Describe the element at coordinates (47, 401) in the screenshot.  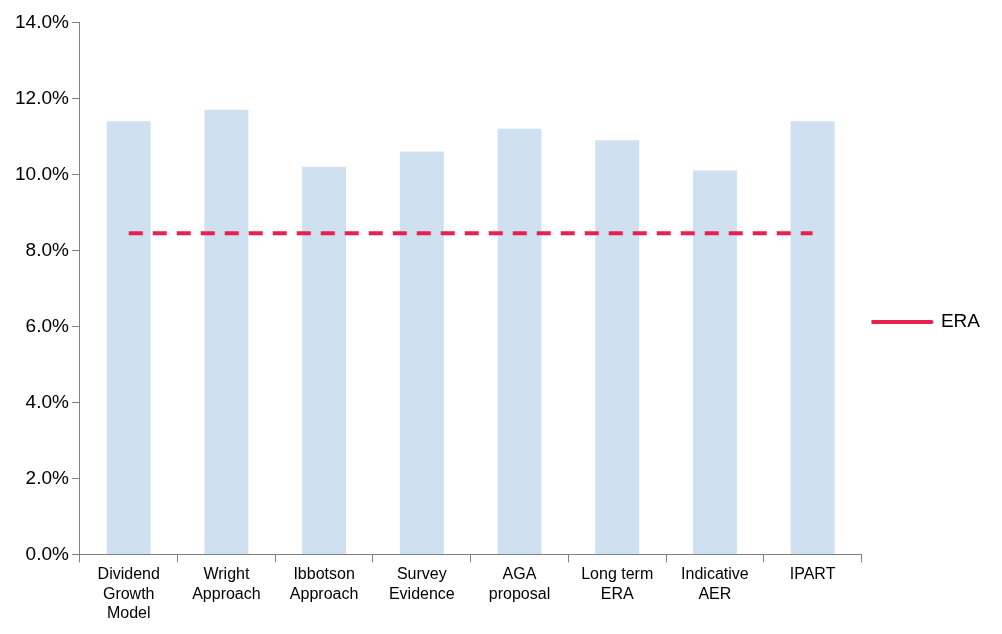
I see `y-tick-label: 4.0%` at that location.